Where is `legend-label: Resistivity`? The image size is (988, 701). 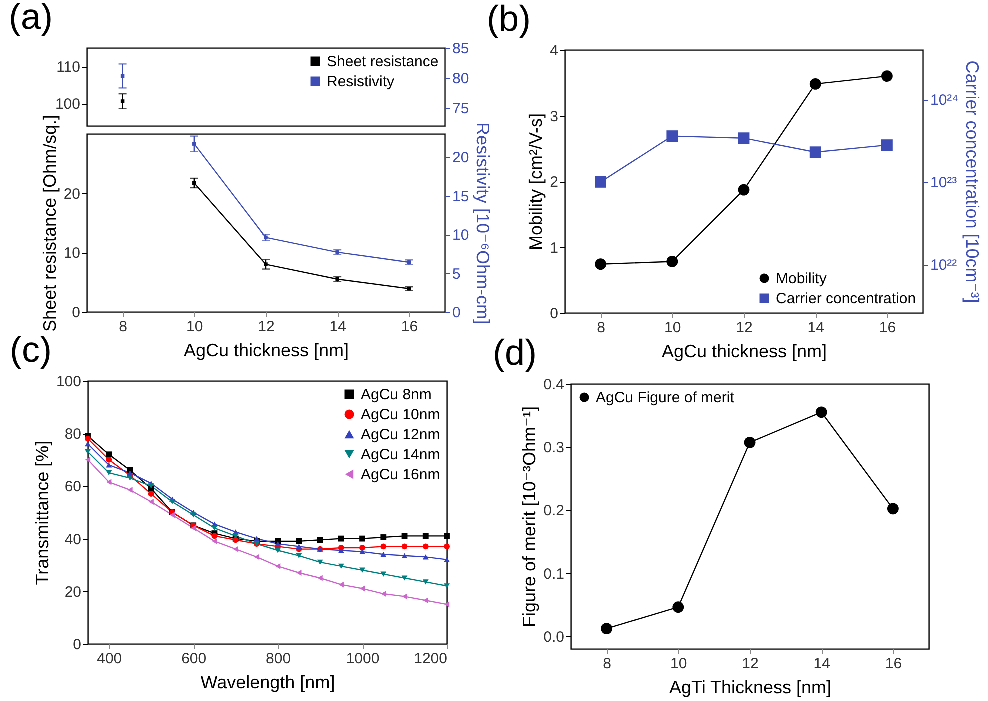
legend-label: Resistivity is located at coordinates (361, 82).